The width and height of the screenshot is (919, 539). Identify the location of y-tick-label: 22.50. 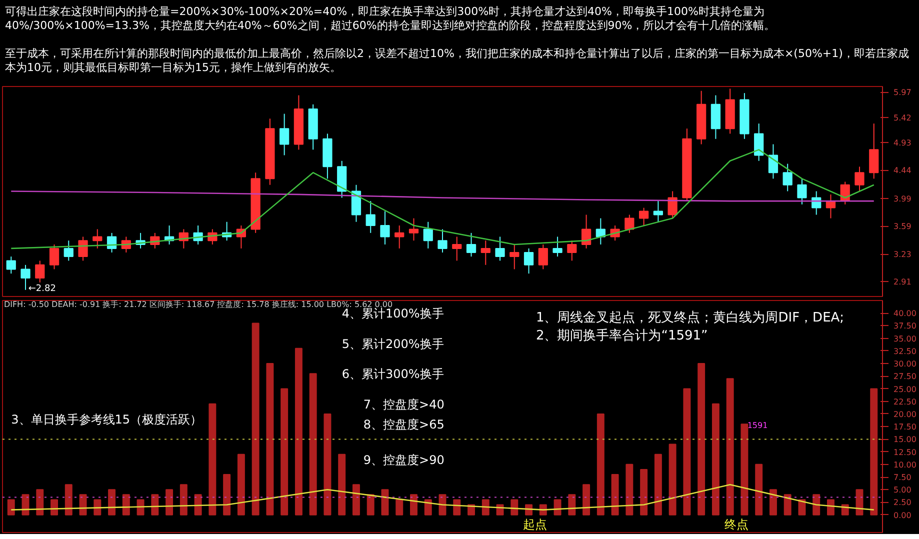
(905, 401).